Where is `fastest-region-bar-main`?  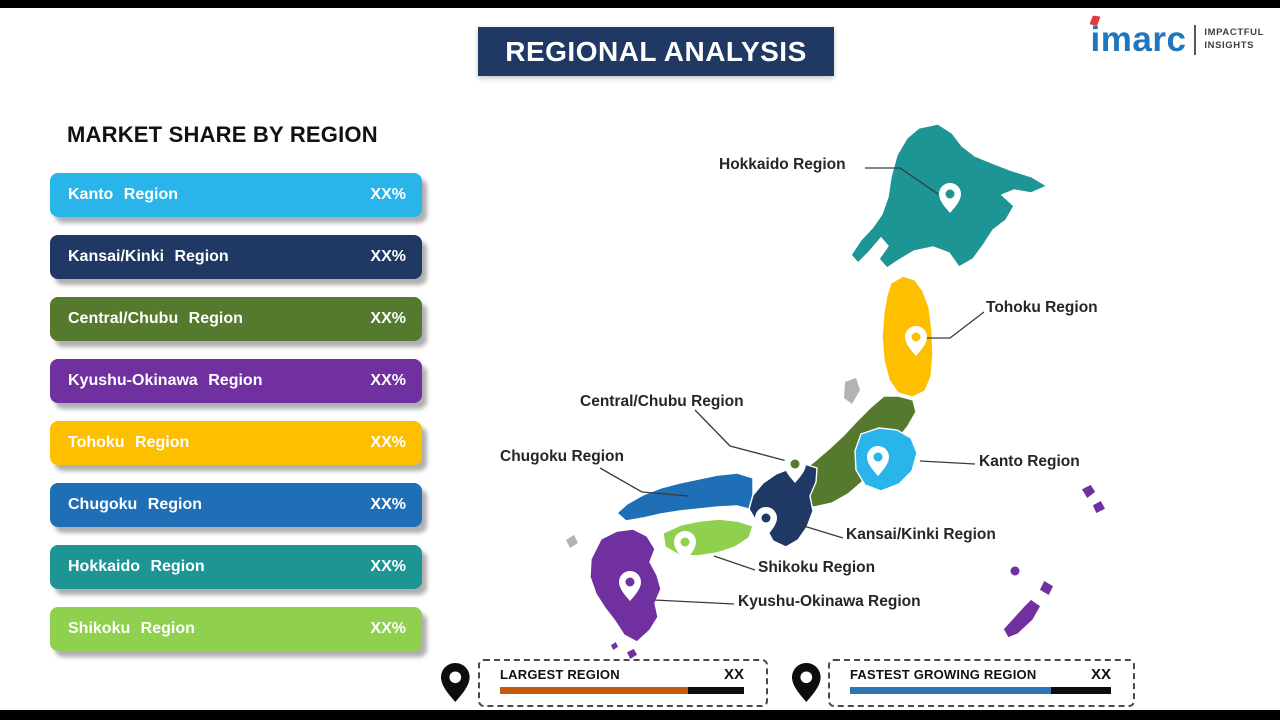
fastest-region-bar-main is located at coordinates (950, 690).